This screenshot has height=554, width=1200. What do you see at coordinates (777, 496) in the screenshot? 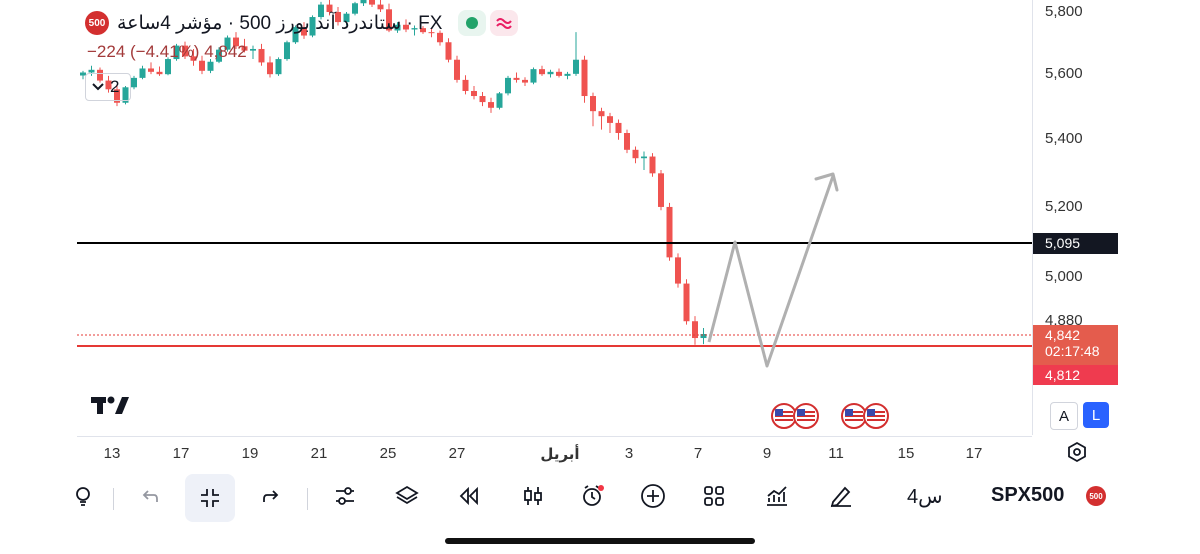
I see `indicators-icon` at bounding box center [777, 496].